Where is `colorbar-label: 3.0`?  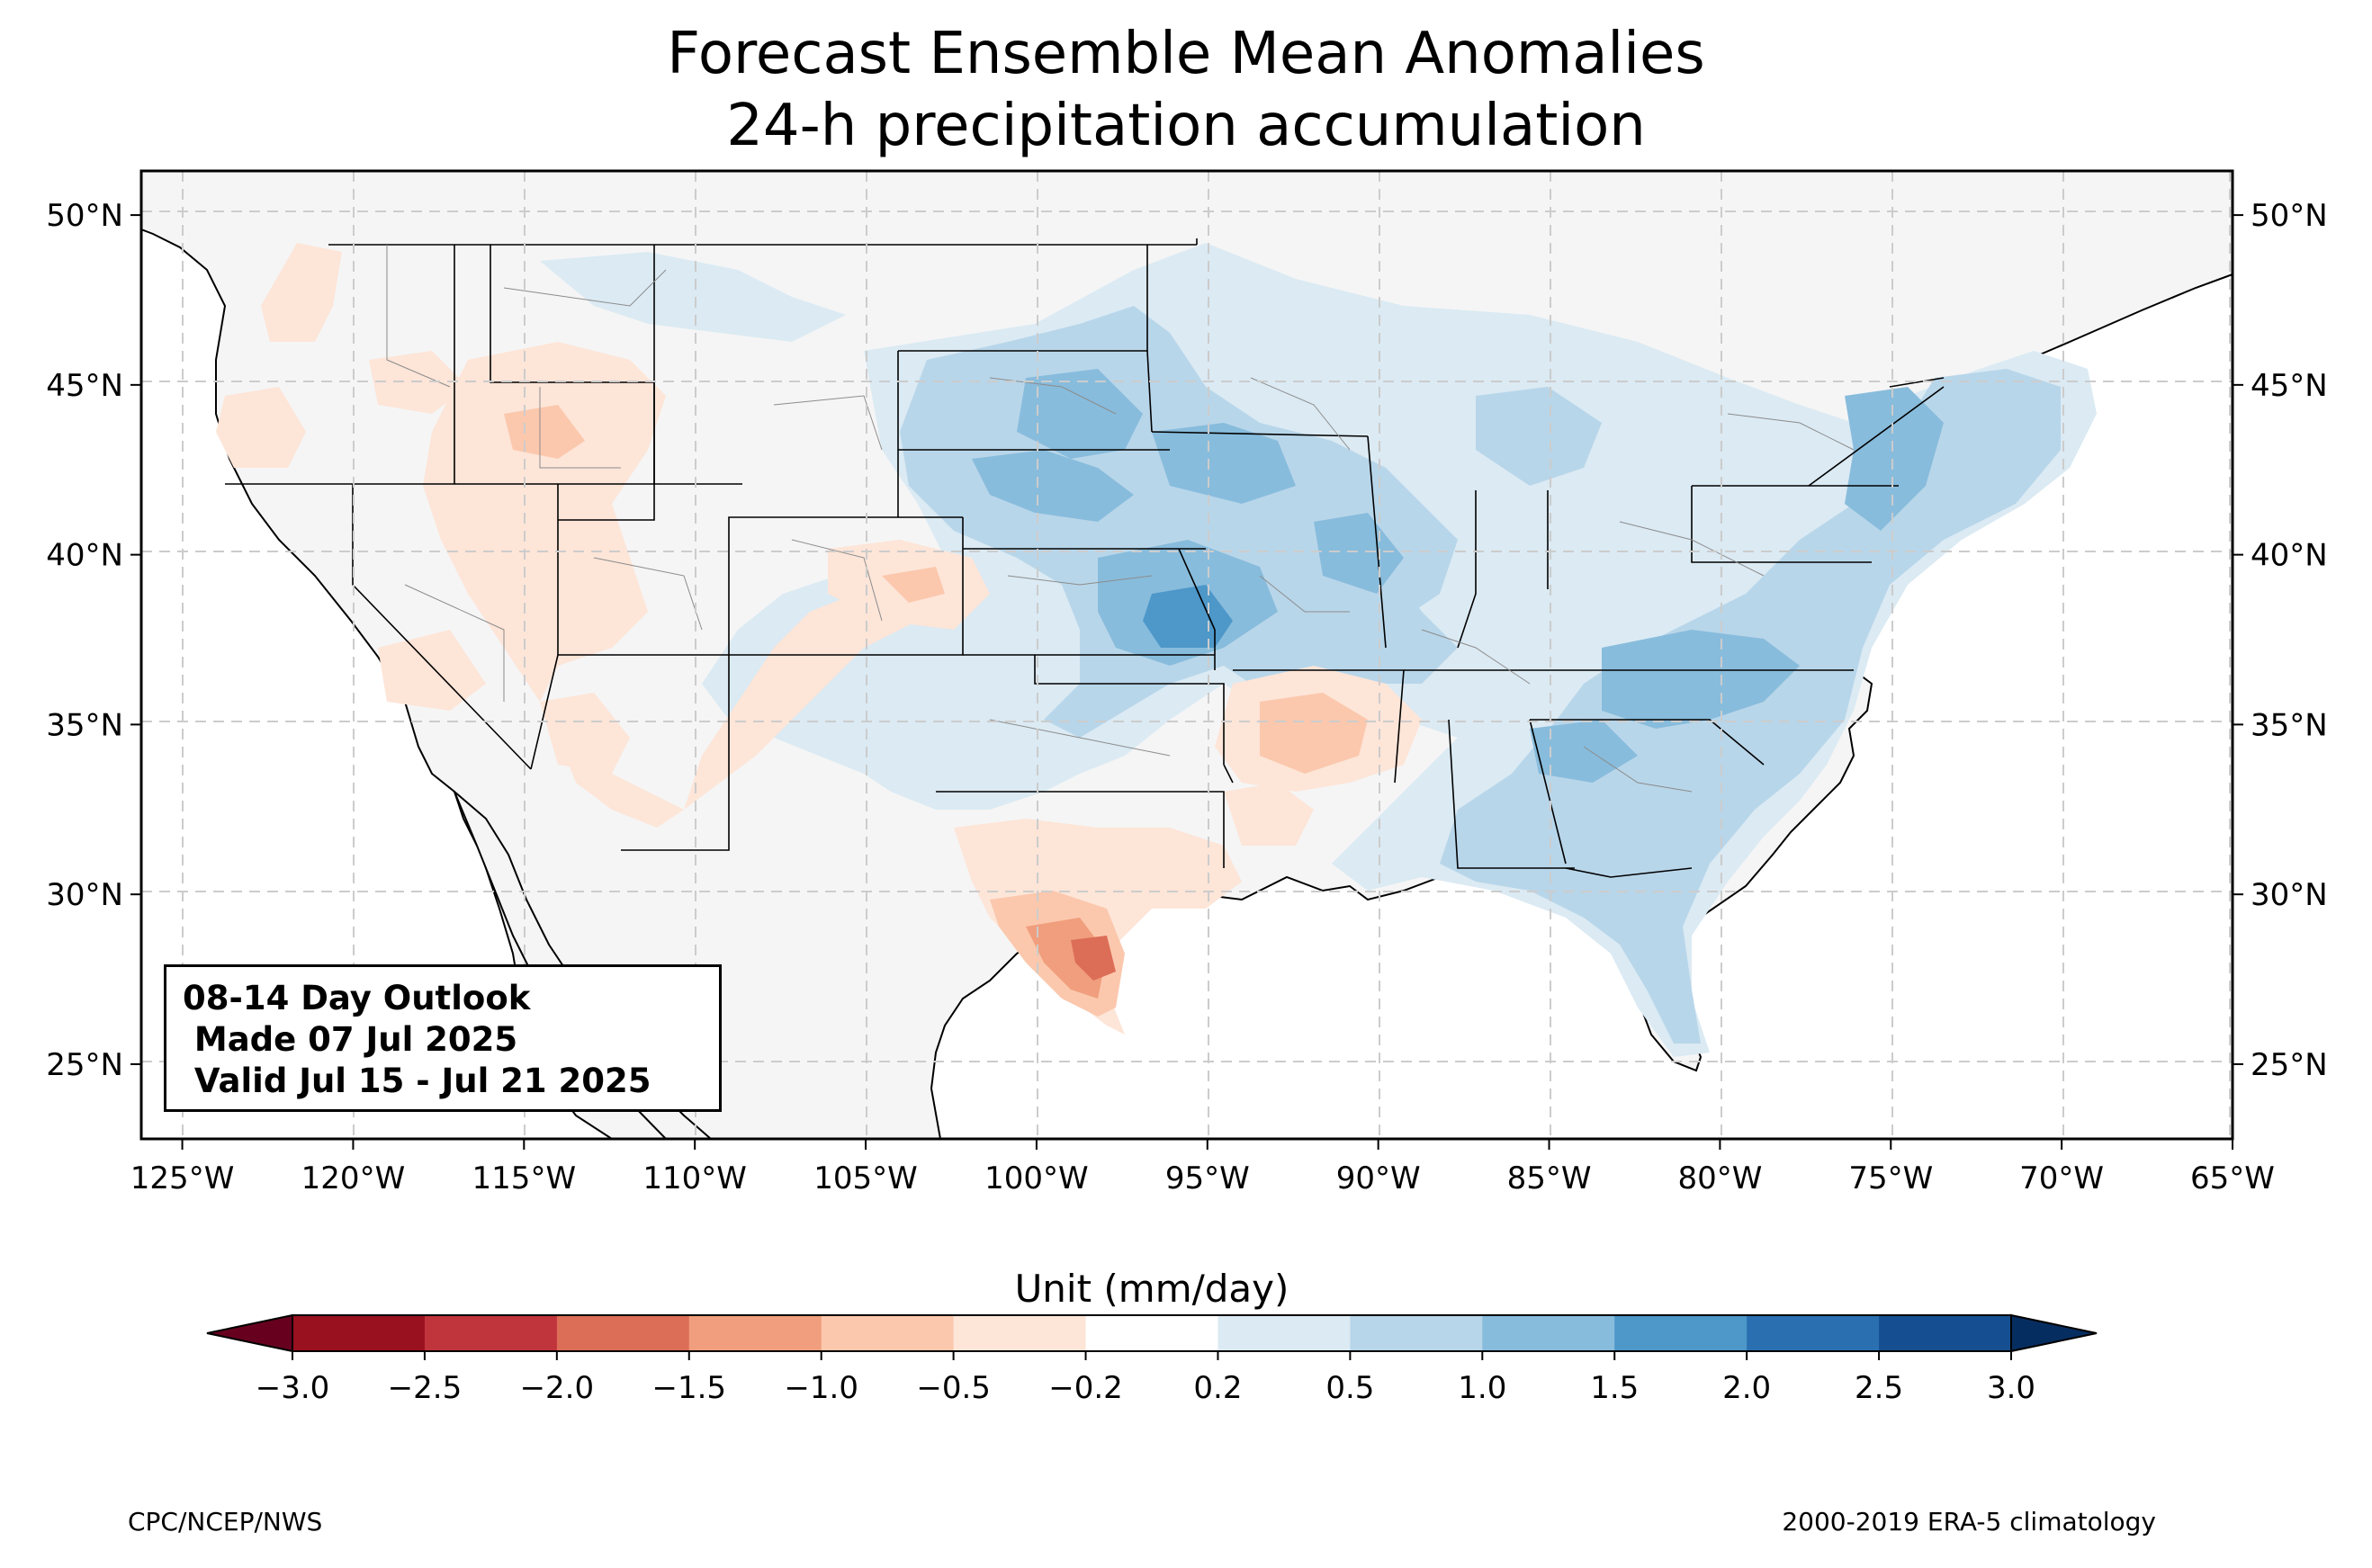
colorbar-label: 3.0 is located at coordinates (2011, 1388).